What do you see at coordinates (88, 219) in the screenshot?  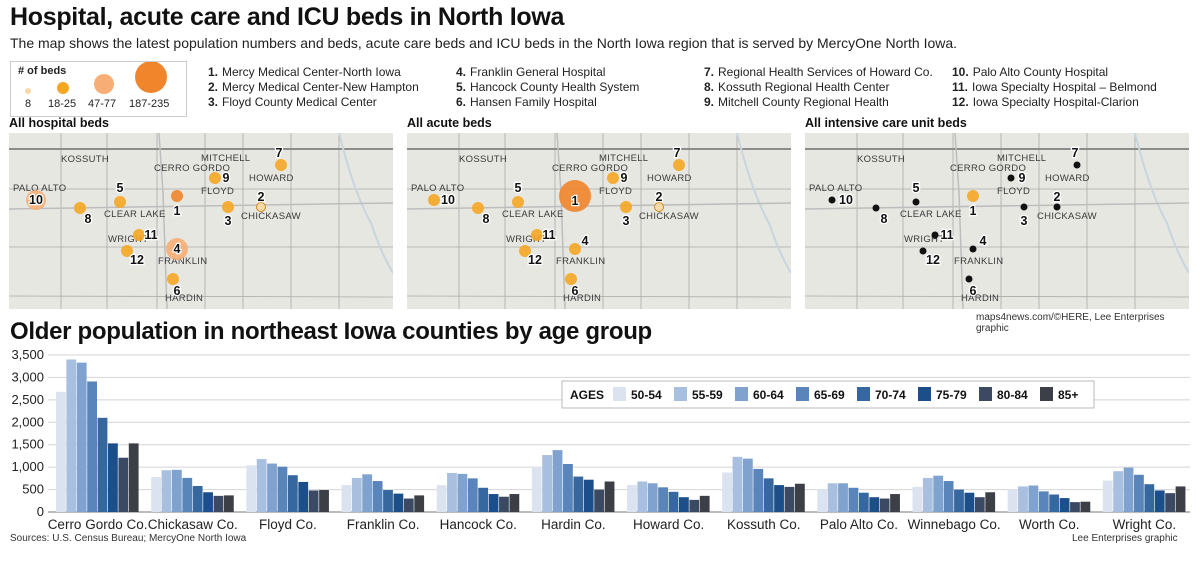 I see `hospital-number: 8` at bounding box center [88, 219].